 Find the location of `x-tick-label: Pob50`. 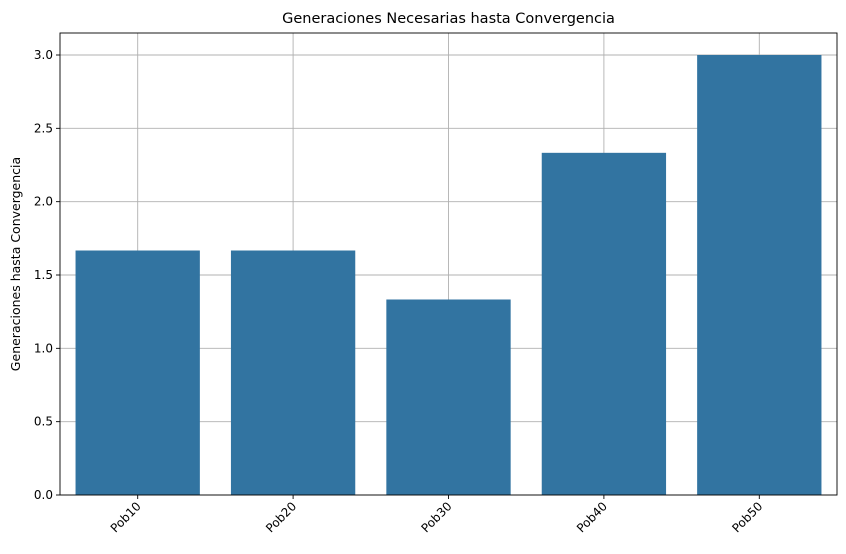

x-tick-label: Pob50 is located at coordinates (747, 517).